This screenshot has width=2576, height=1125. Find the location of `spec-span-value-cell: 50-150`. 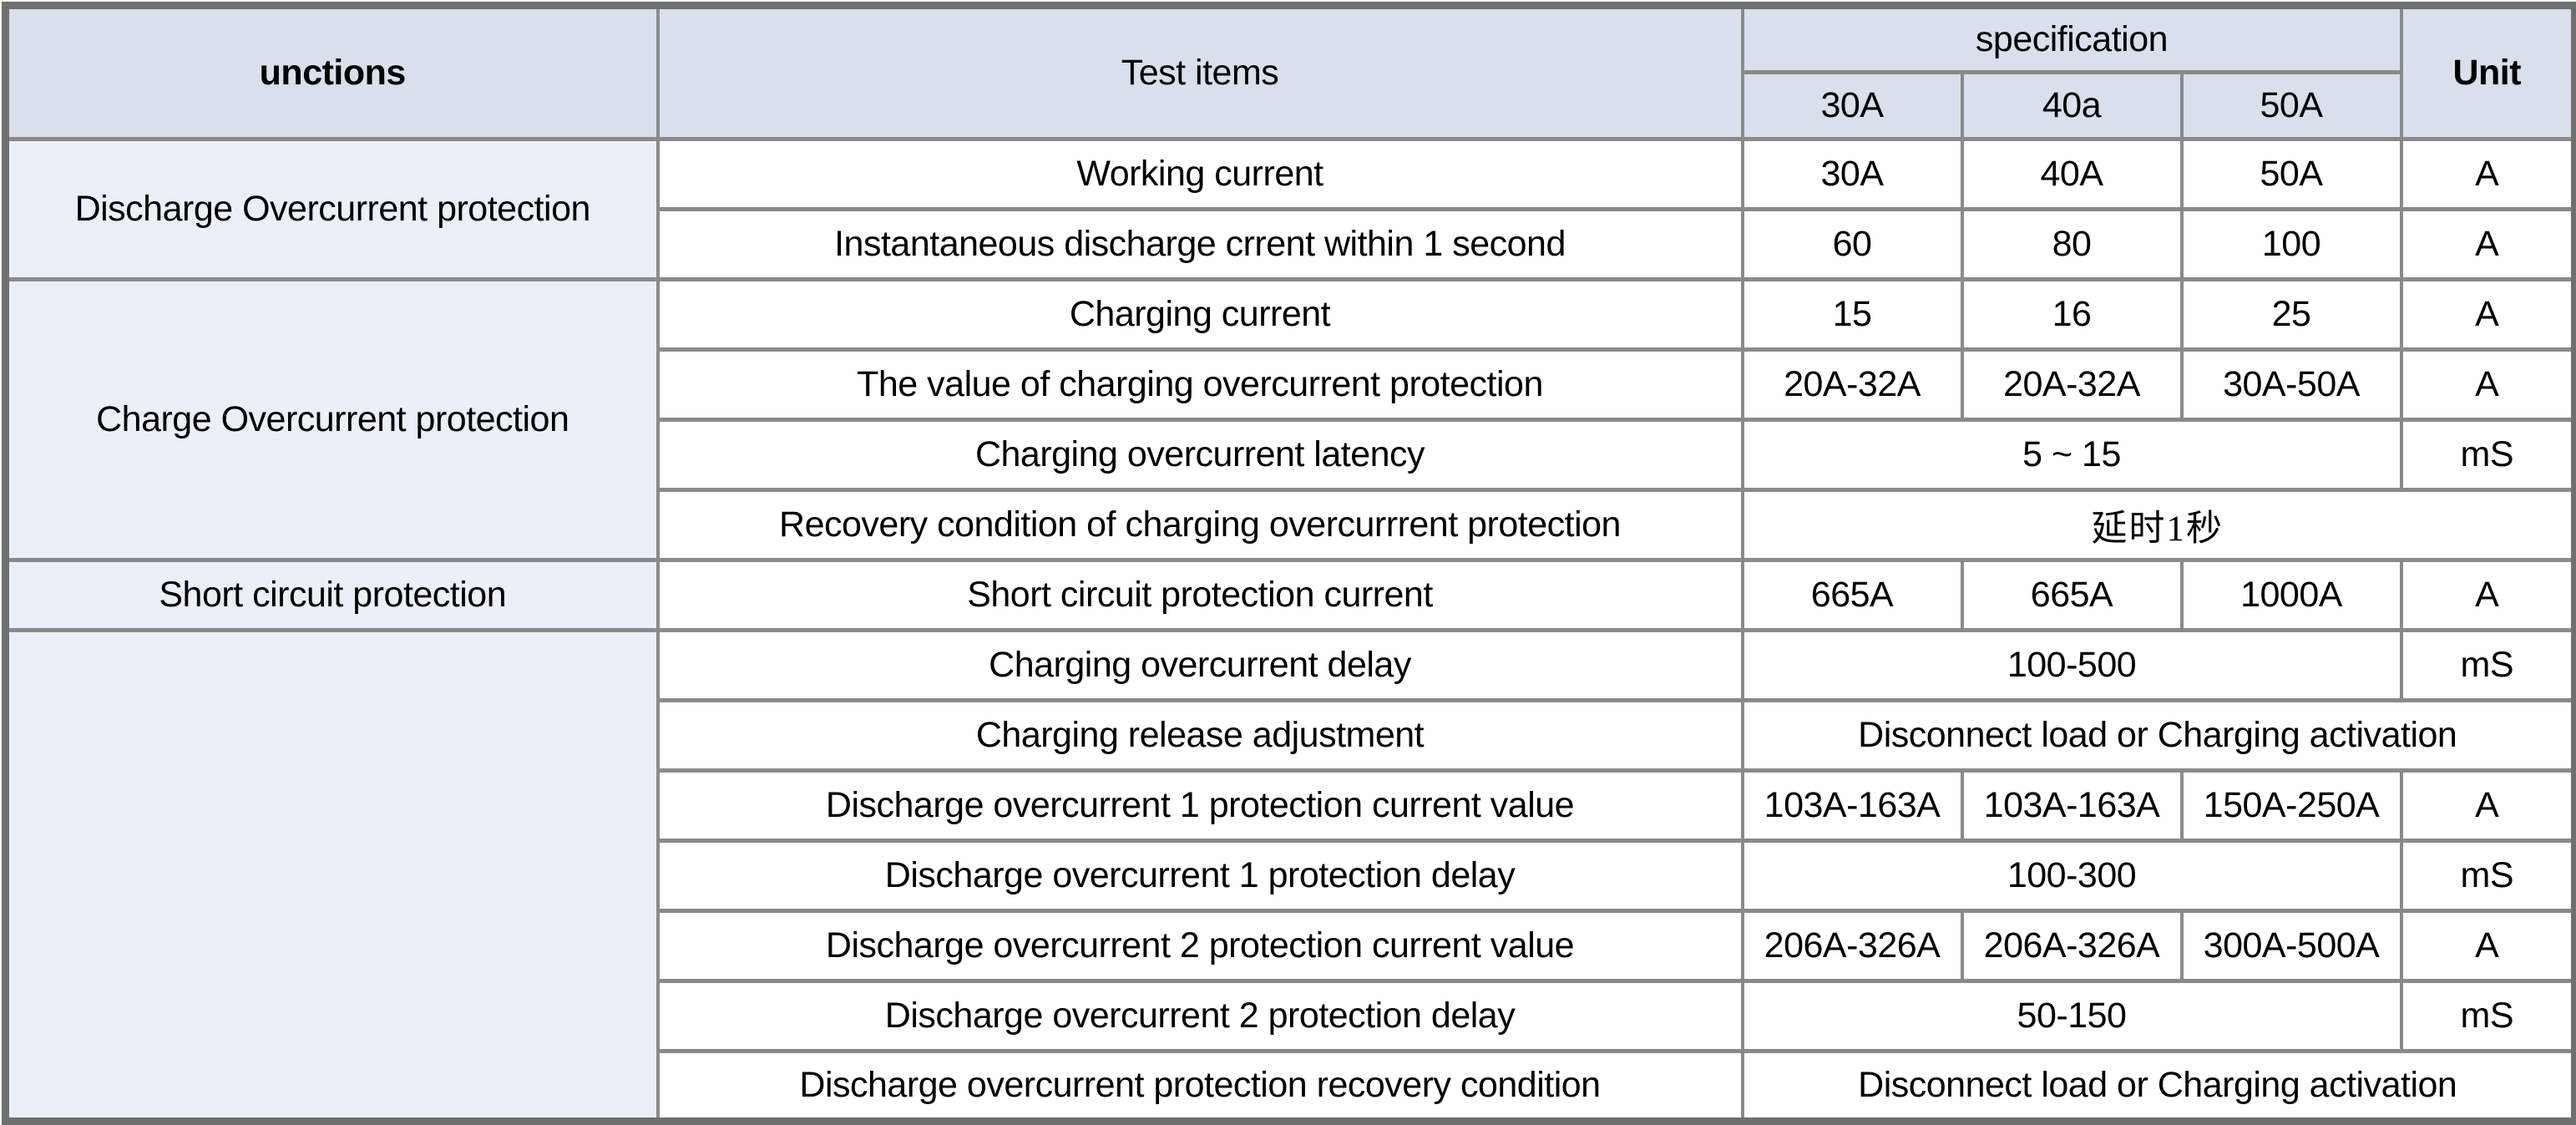

spec-span-value-cell: 50-150 is located at coordinates (2071, 1016).